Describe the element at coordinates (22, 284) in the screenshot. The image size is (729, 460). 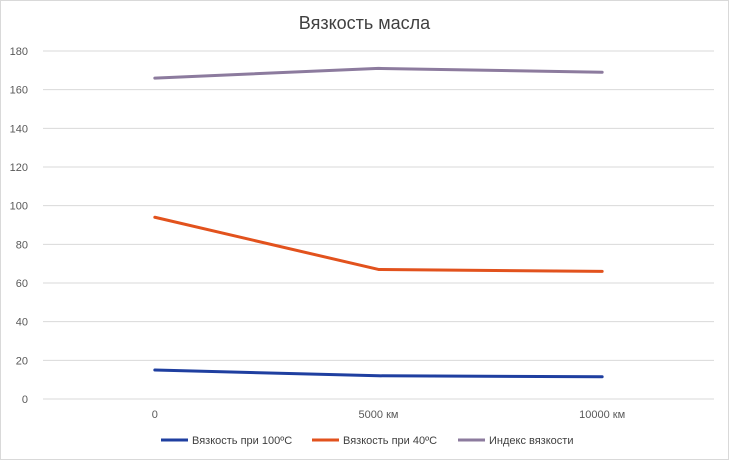
I see `y-tick-label: 60` at that location.